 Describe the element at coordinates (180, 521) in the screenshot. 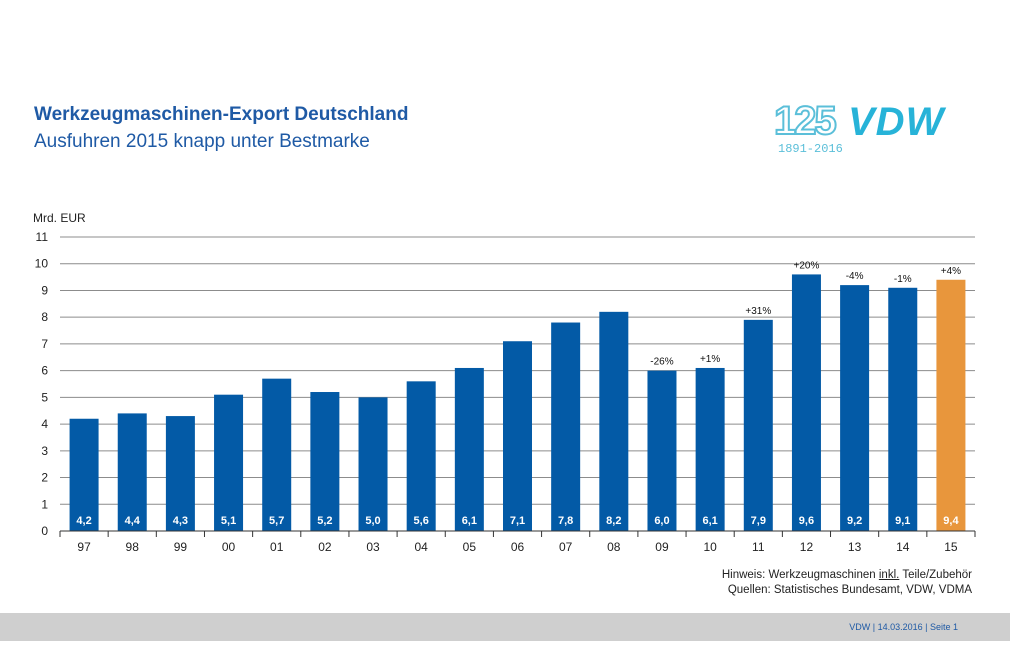

I see `bar-value-label: 4,3` at that location.